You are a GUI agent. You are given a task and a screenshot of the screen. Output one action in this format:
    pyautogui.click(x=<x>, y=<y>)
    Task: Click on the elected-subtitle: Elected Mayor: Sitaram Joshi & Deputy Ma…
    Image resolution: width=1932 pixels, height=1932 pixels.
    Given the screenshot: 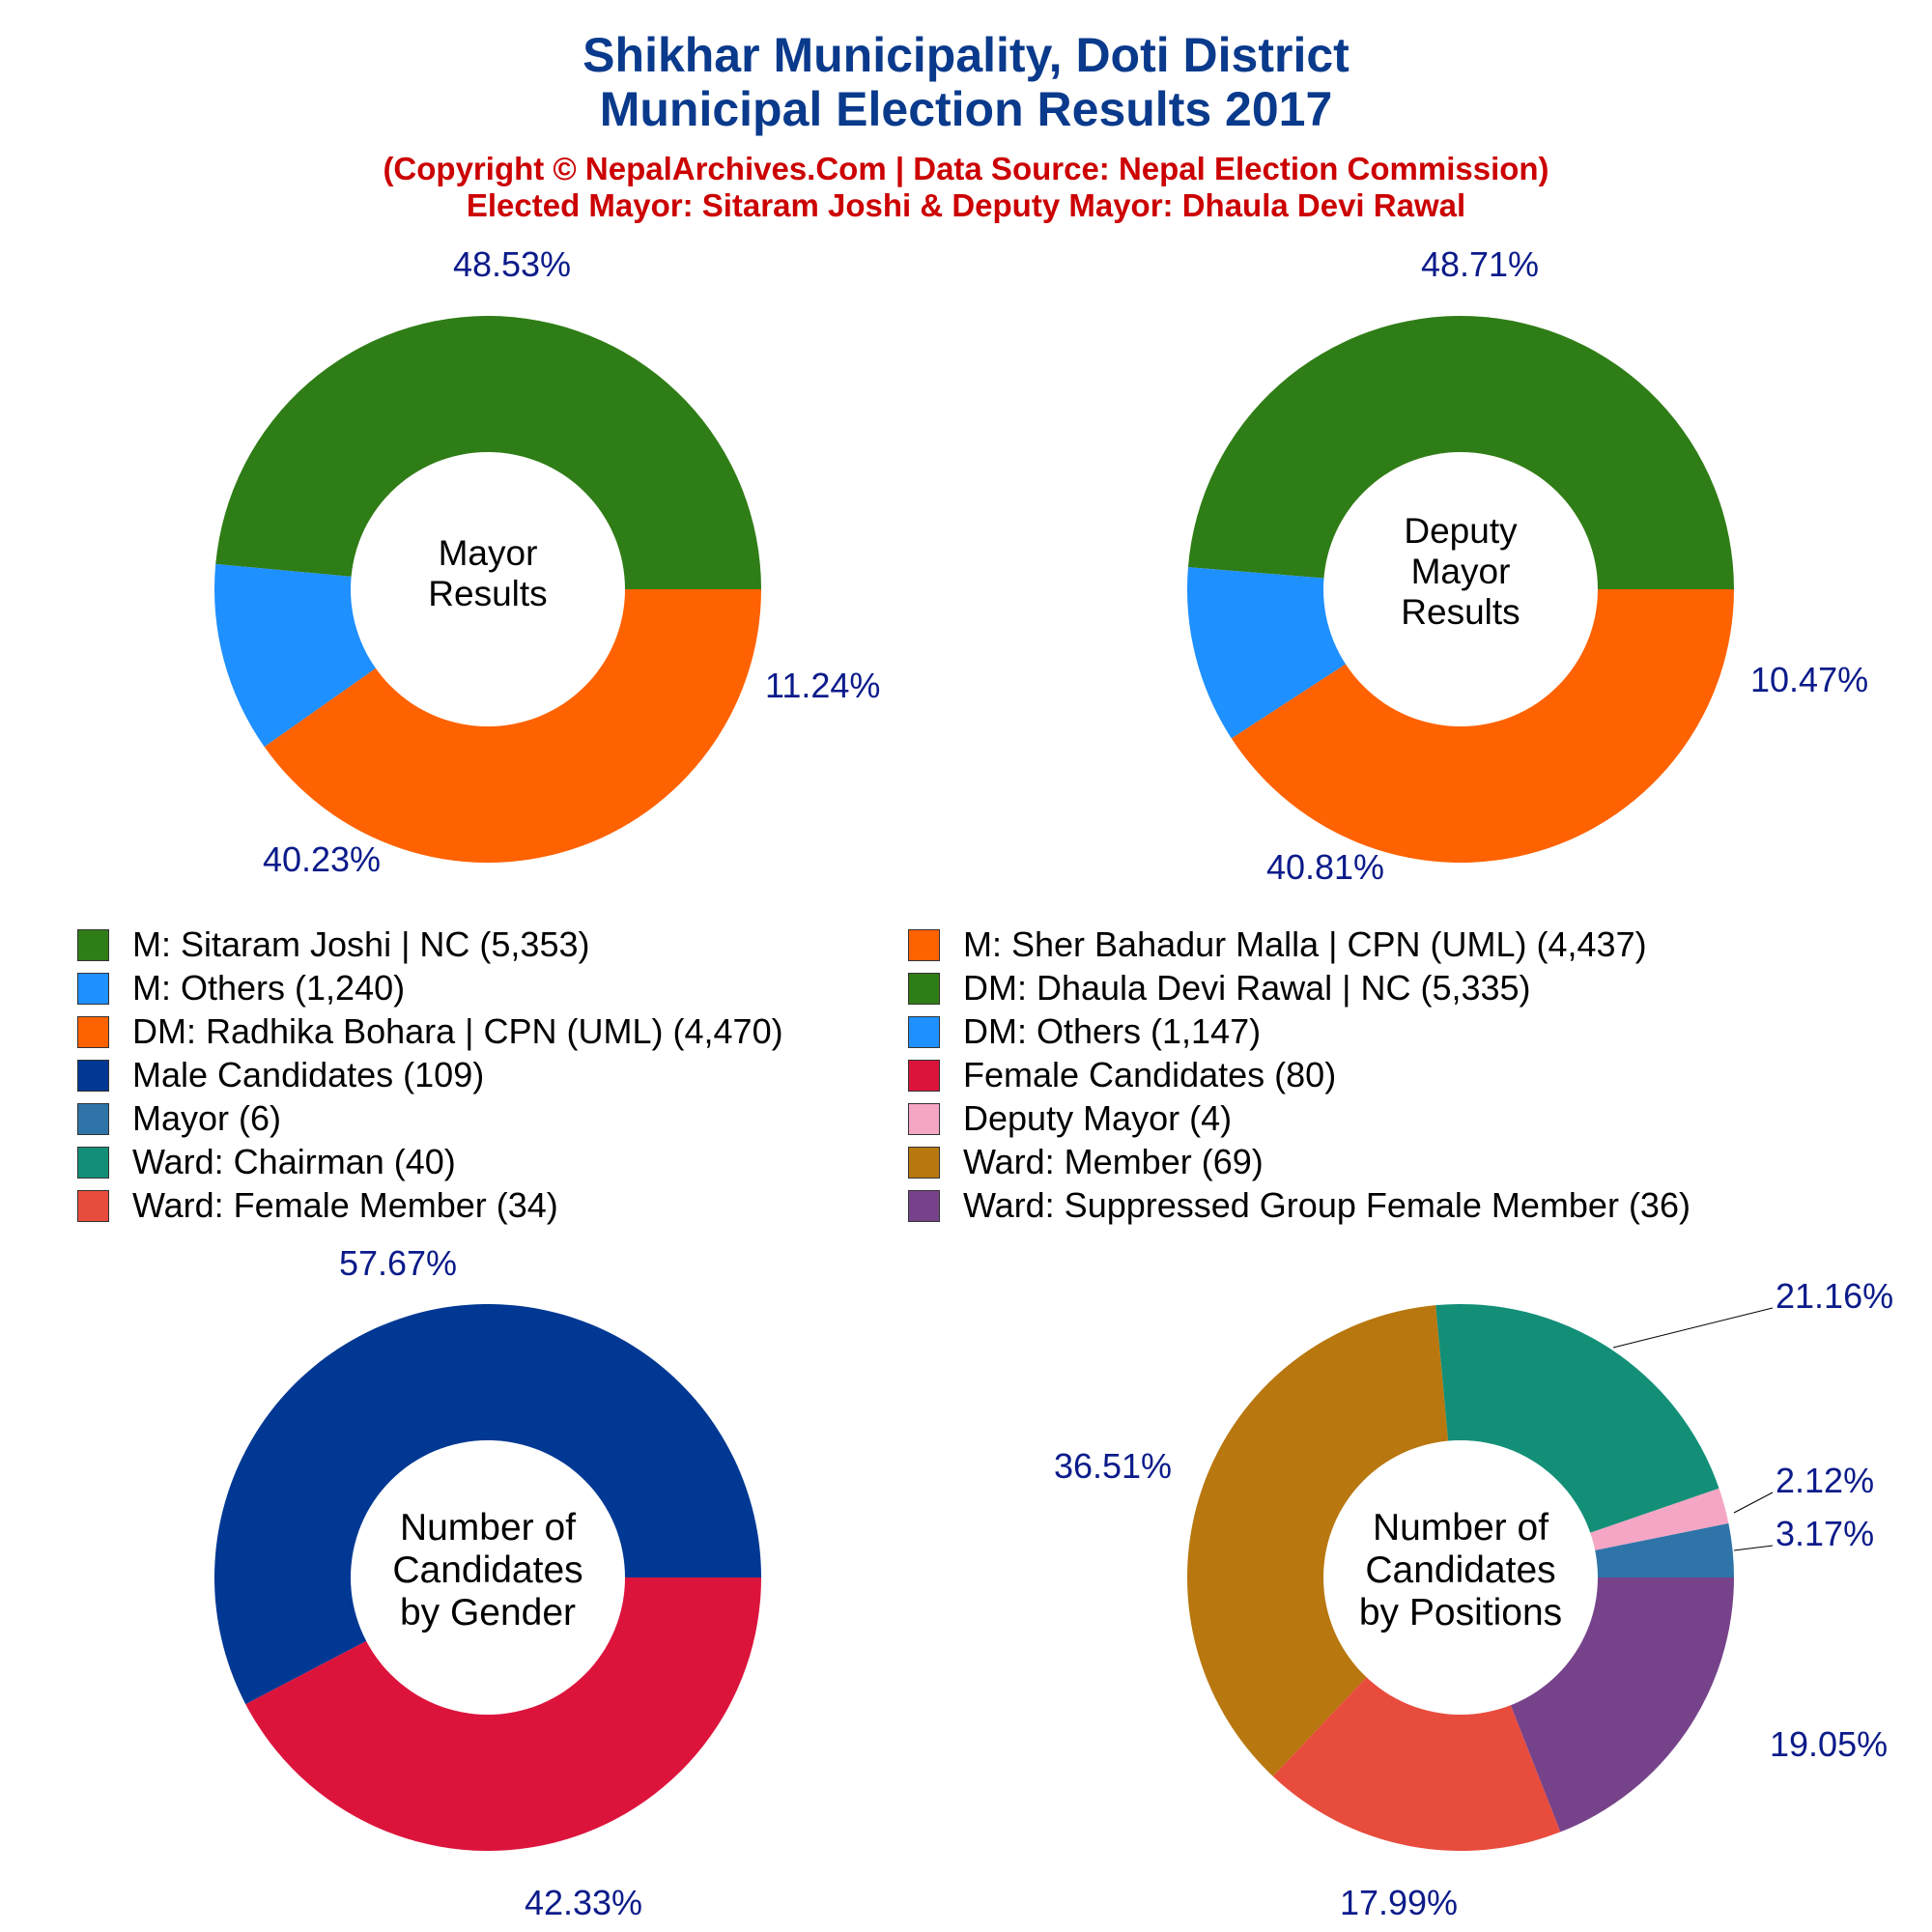 What is the action you would take?
    pyautogui.click(x=966, y=205)
    